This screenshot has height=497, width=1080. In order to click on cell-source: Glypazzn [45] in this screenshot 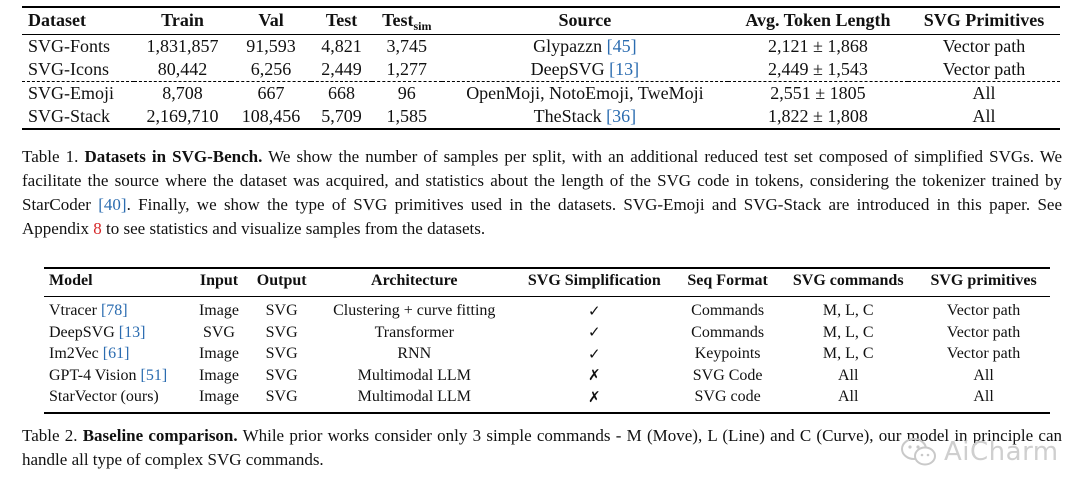, I will do `click(585, 46)`.